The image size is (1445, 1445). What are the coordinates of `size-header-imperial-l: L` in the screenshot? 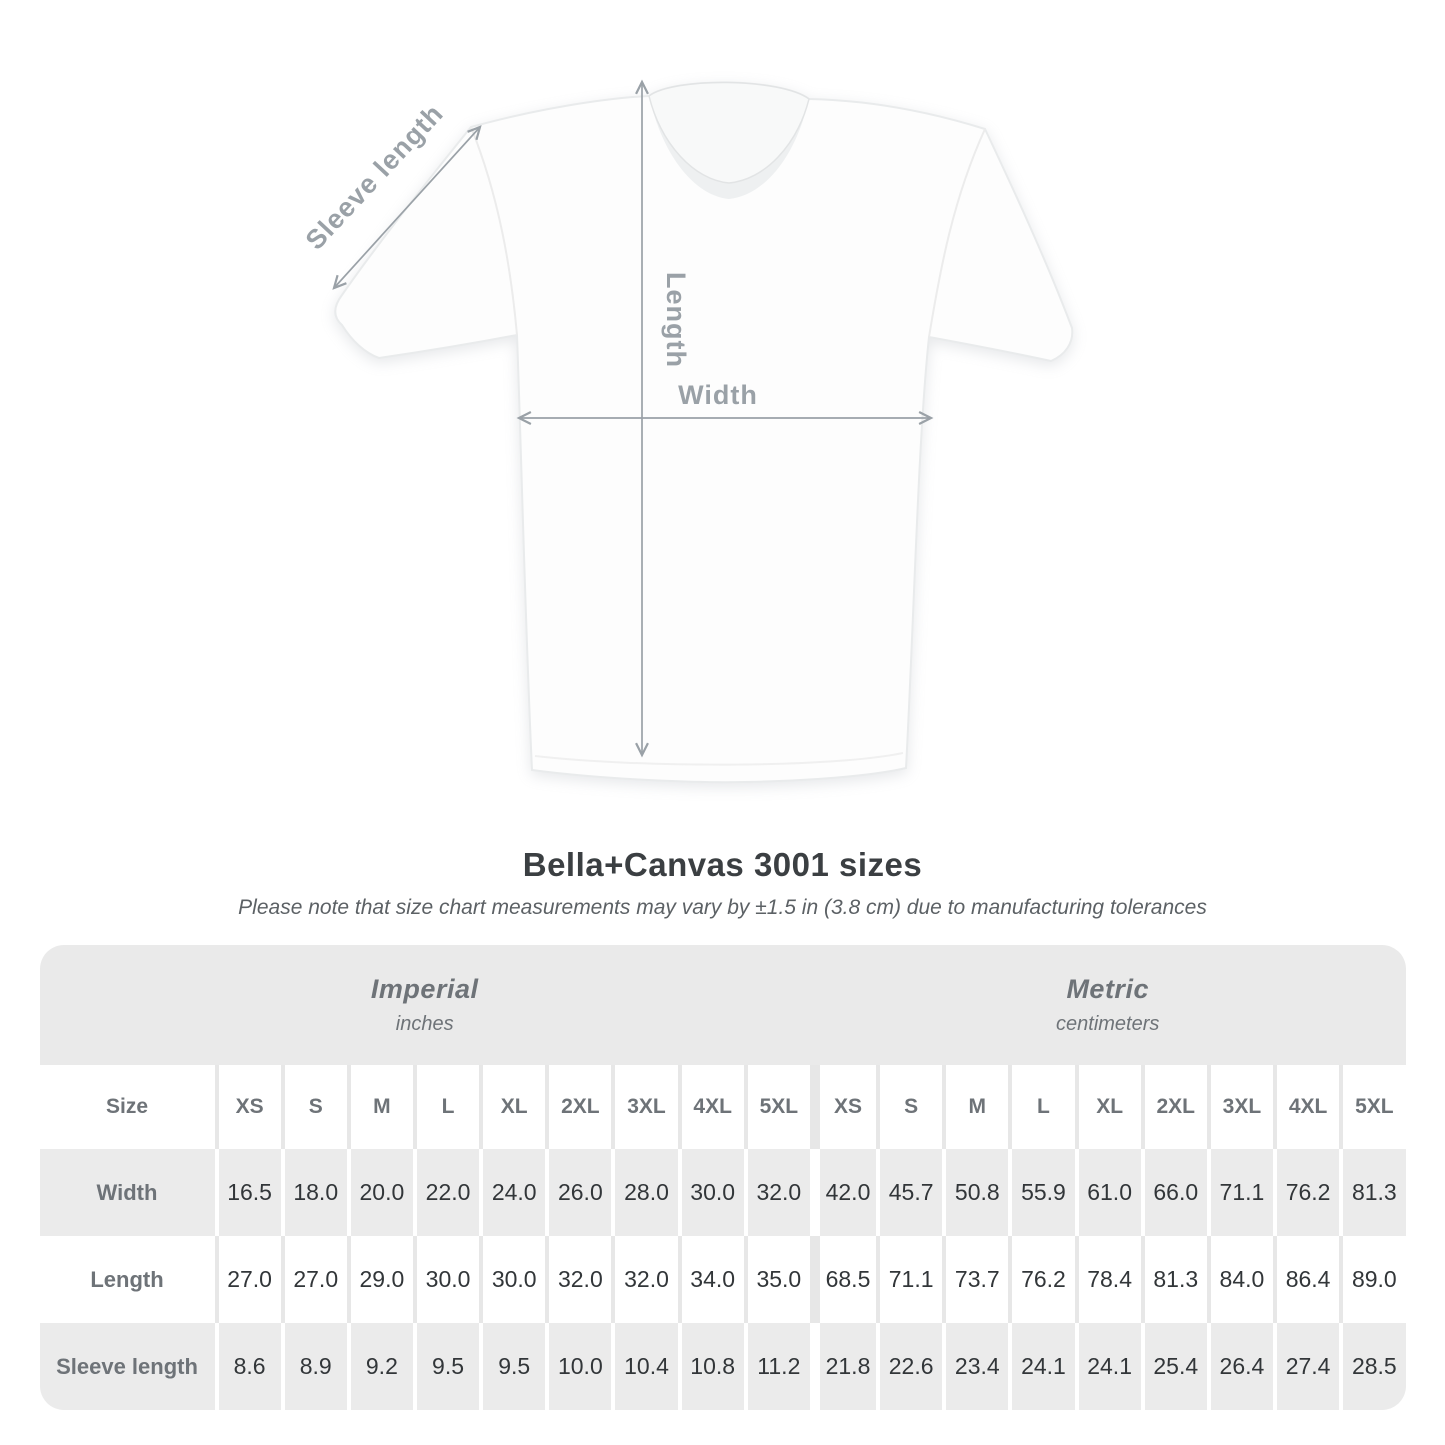 It's located at (446, 1107).